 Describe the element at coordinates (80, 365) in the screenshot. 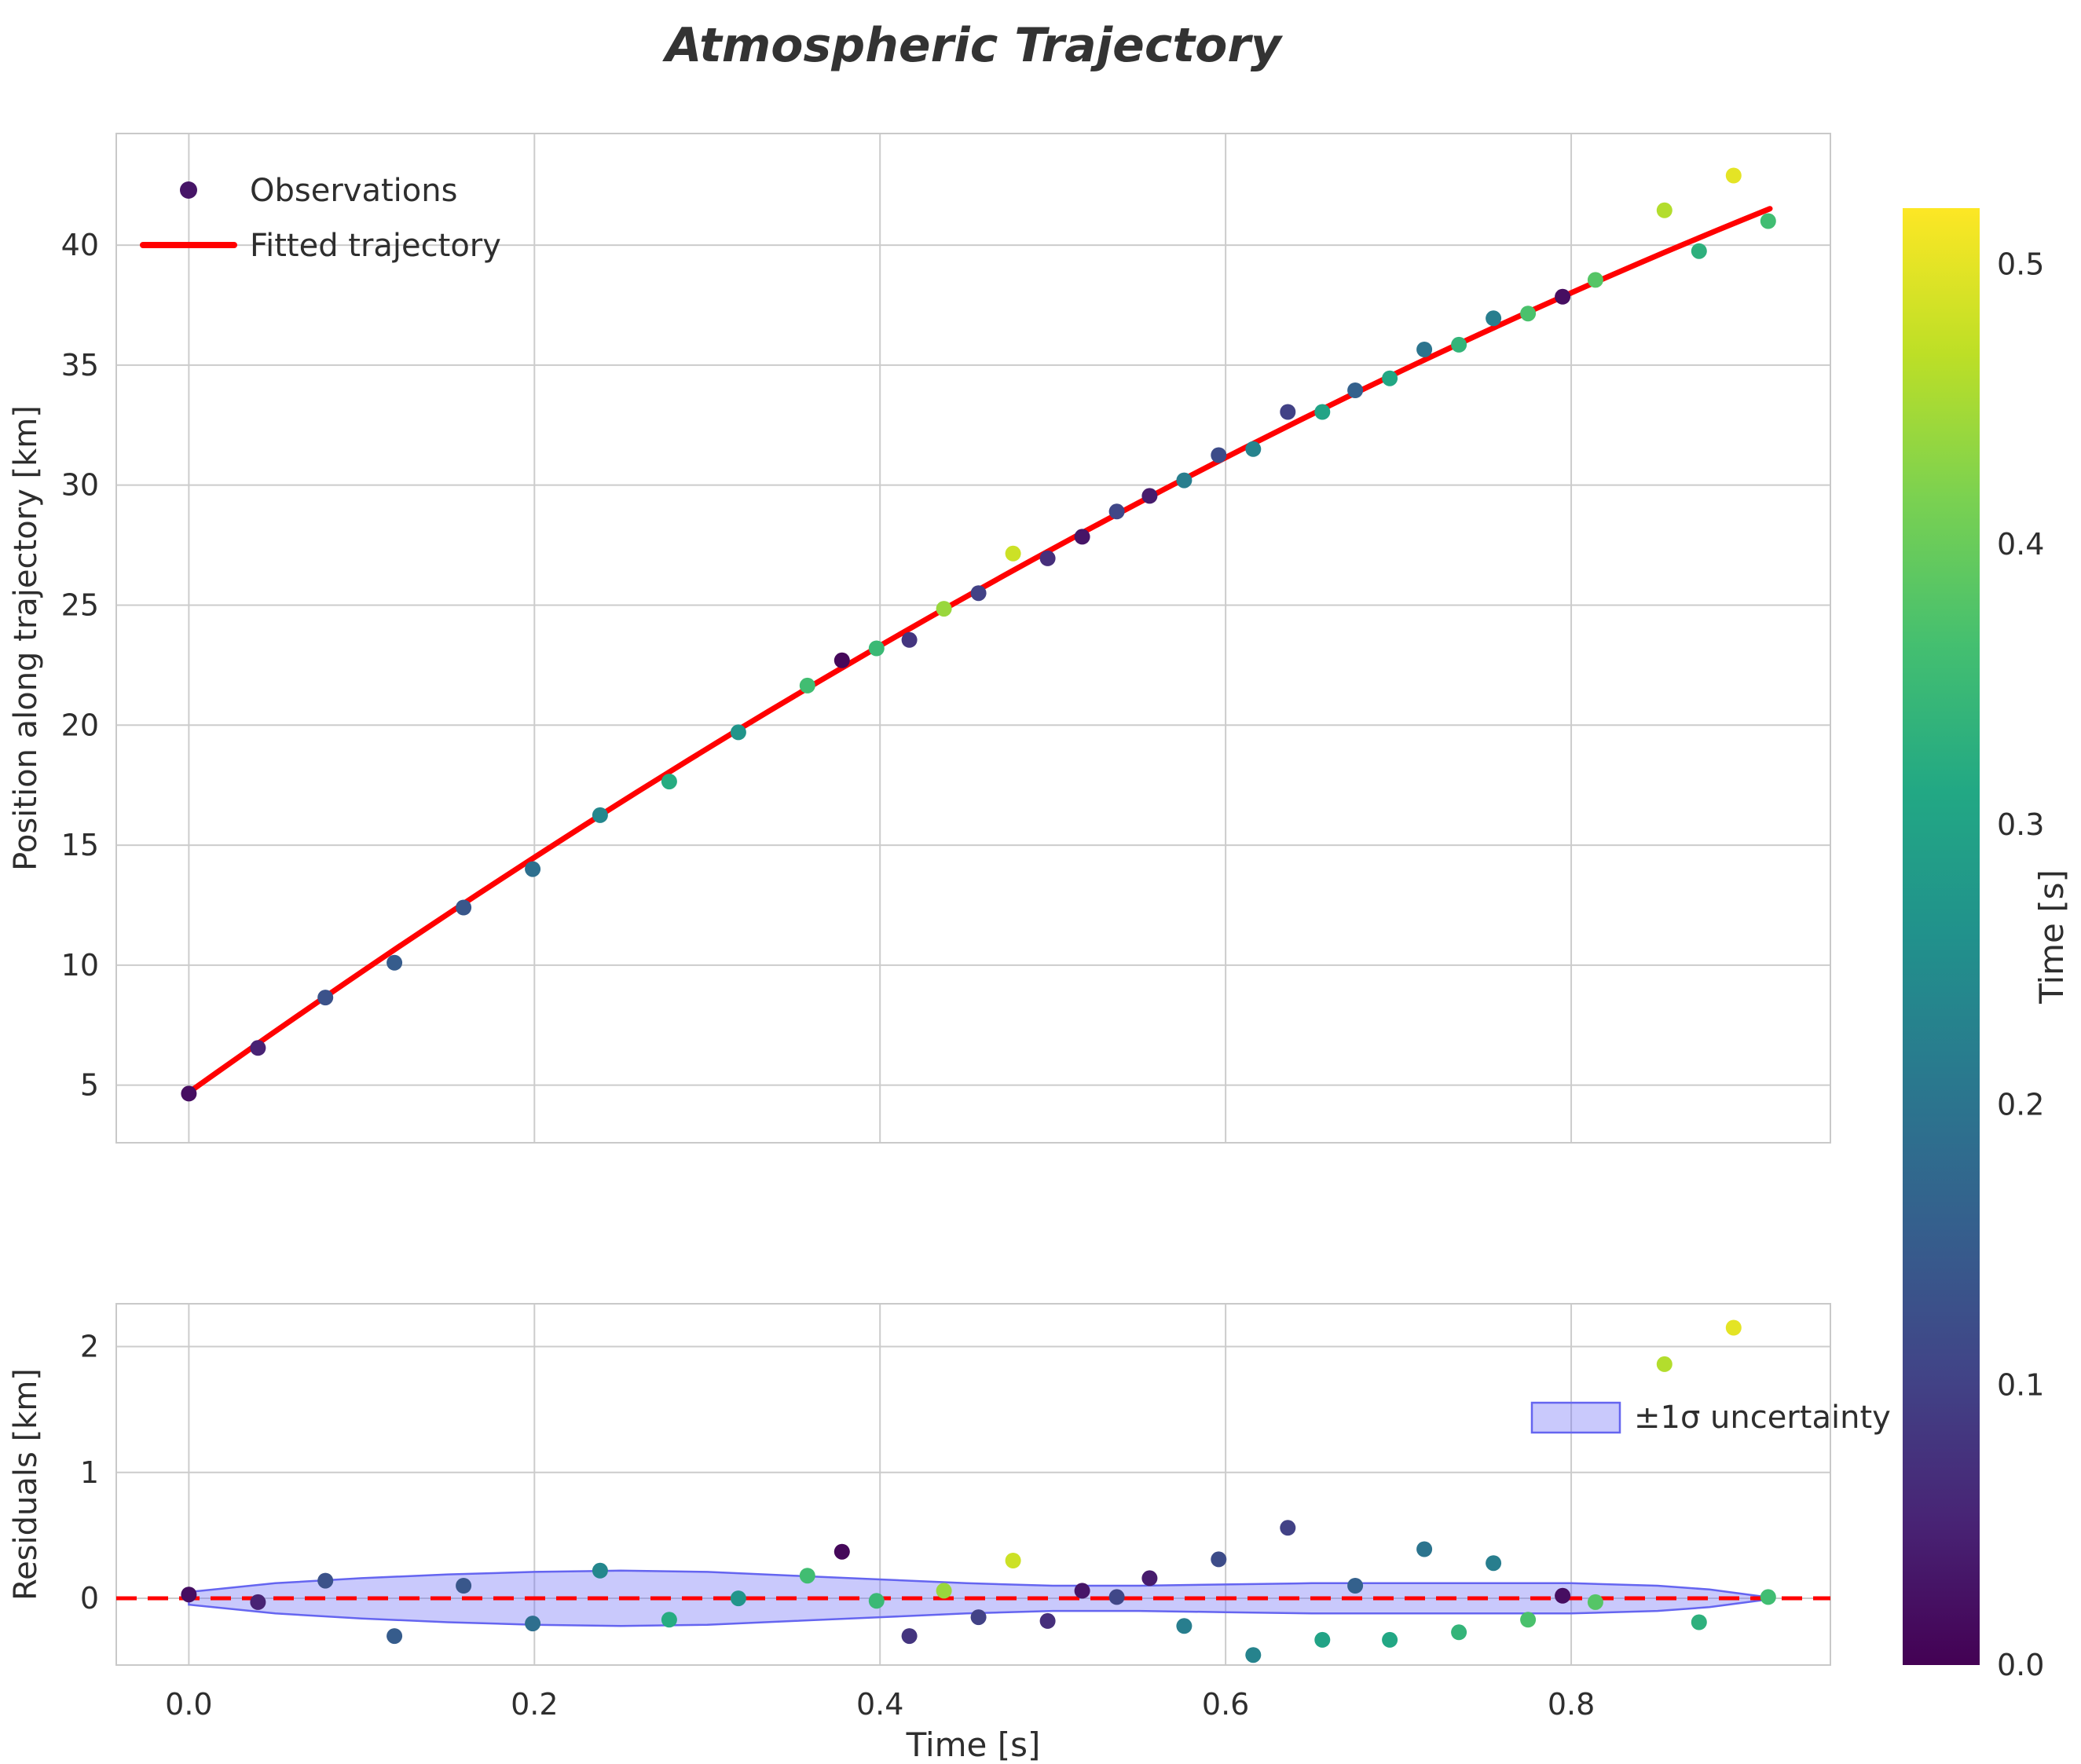

I see `main-ytick-label: 35` at that location.